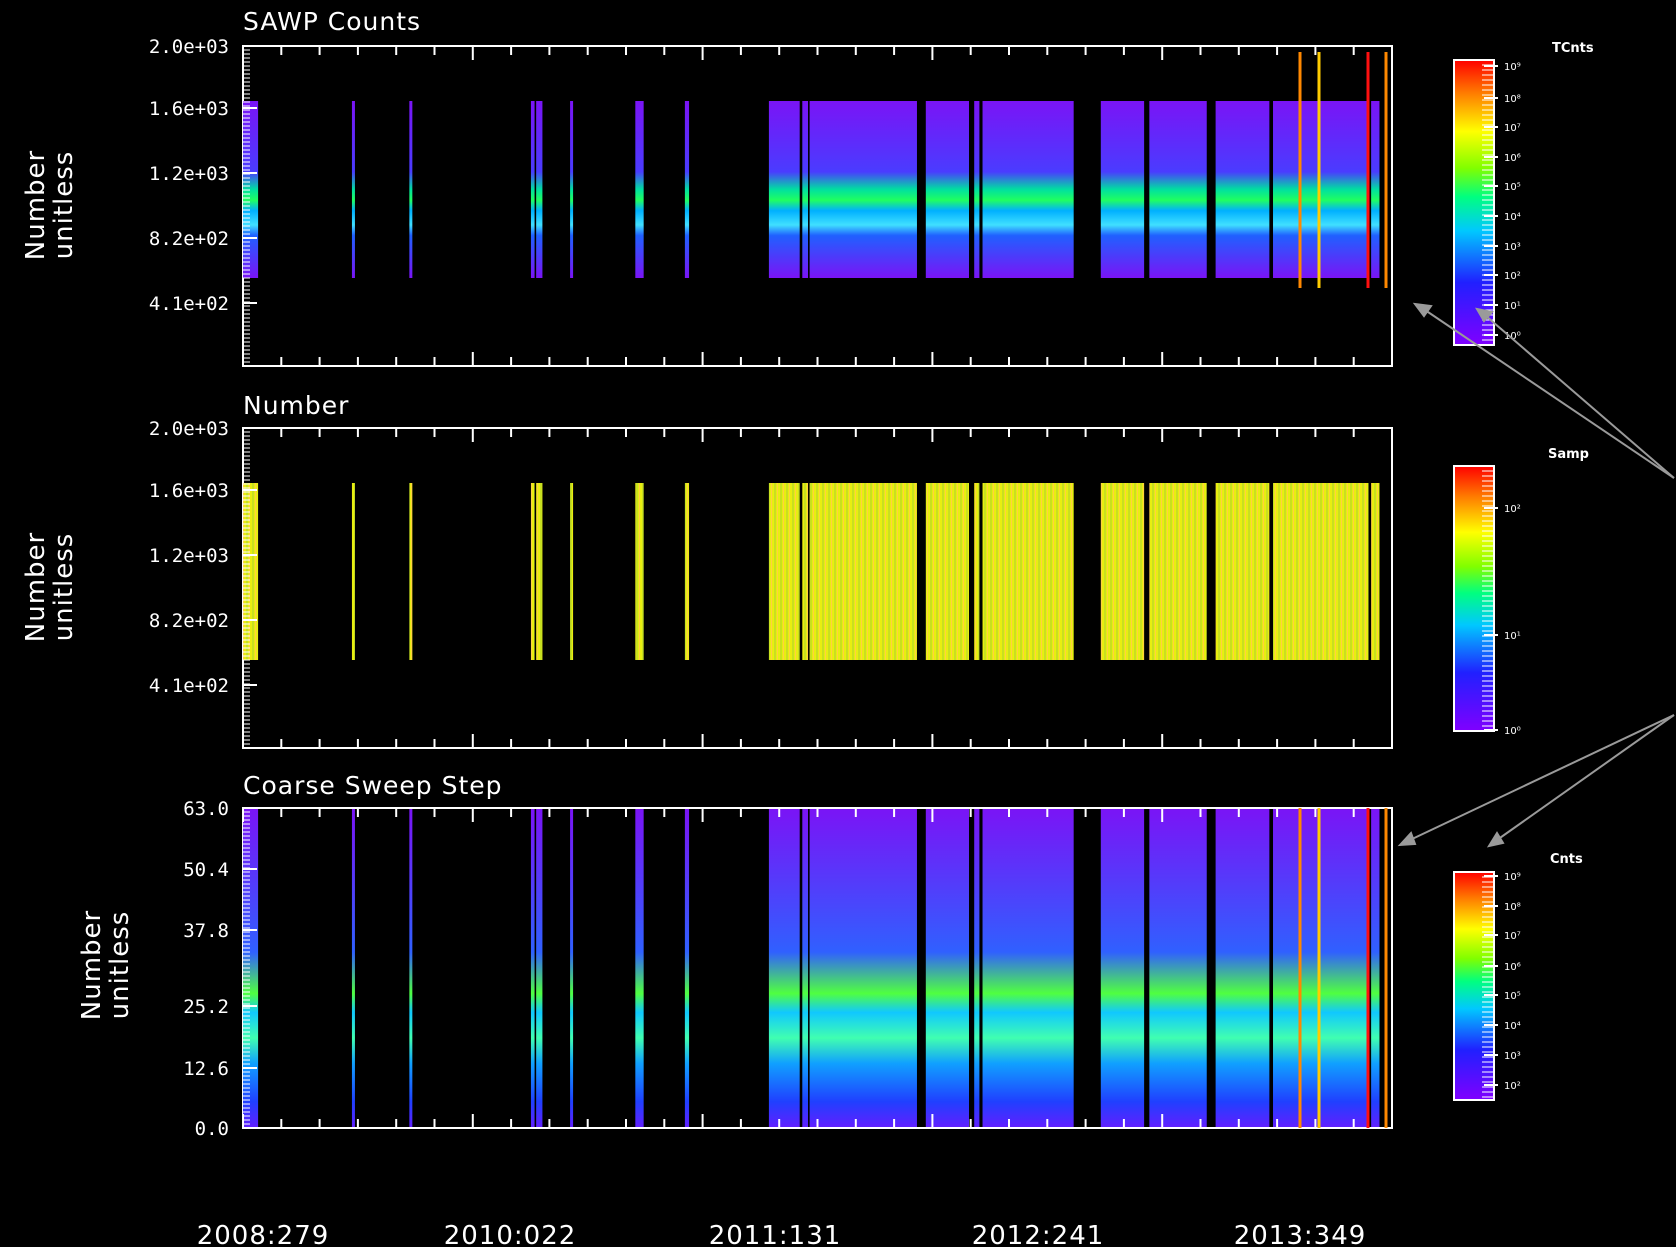 Image resolution: width=1676 pixels, height=1247 pixels. What do you see at coordinates (1566, 859) in the screenshot?
I see `colorbar3-label: Cnts` at bounding box center [1566, 859].